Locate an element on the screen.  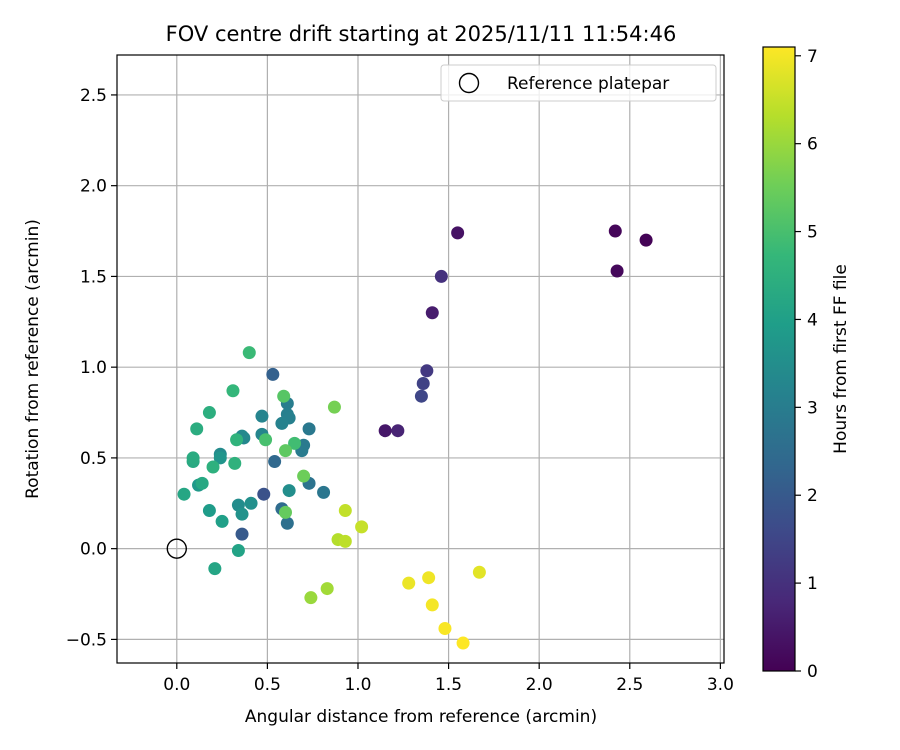
y-tick-label: 0.5 is located at coordinates (93, 459).